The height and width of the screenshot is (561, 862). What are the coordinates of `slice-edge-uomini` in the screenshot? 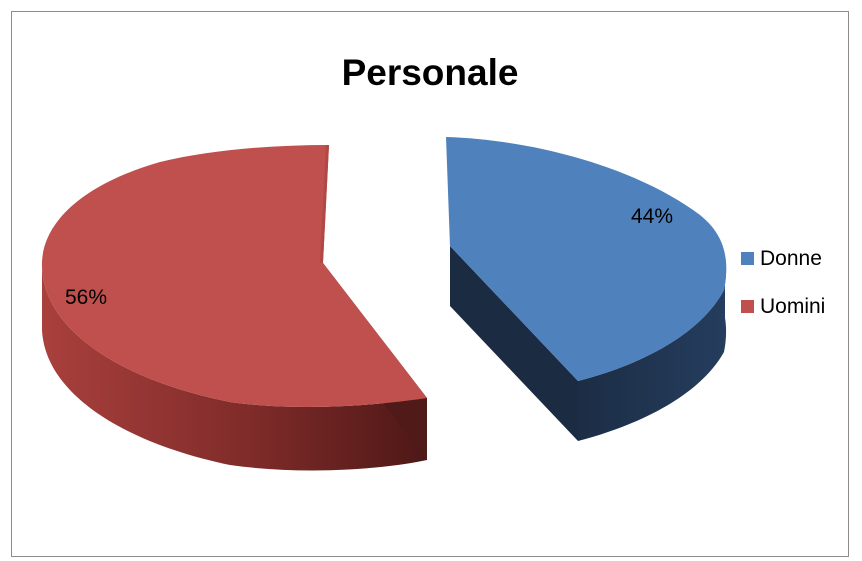 It's located at (324, 204).